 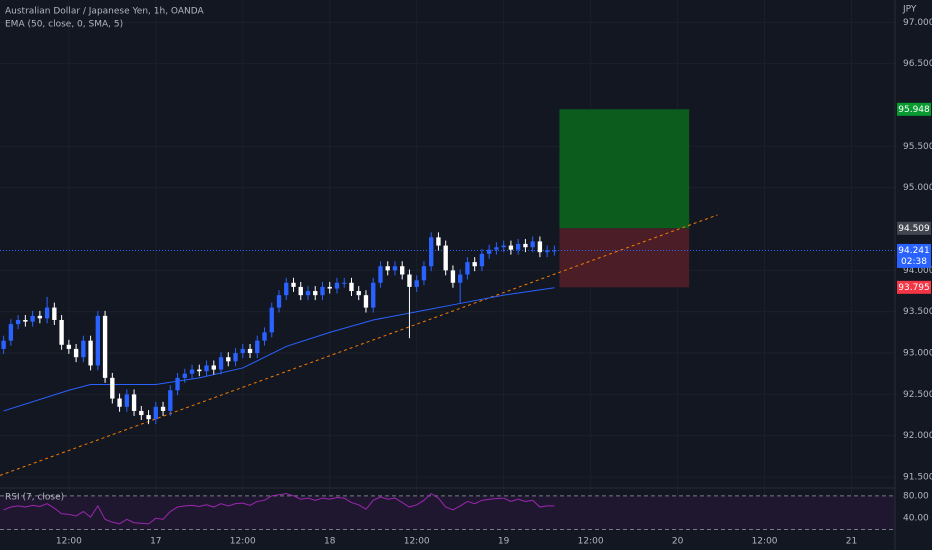 I want to click on y-tick-label: 94.000, so click(x=917, y=271).